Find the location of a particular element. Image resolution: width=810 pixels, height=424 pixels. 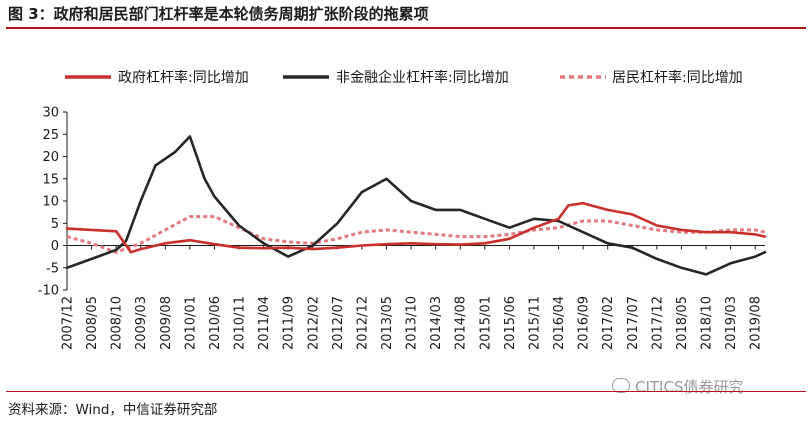

x-tick-label: 2012/12 is located at coordinates (362, 323).